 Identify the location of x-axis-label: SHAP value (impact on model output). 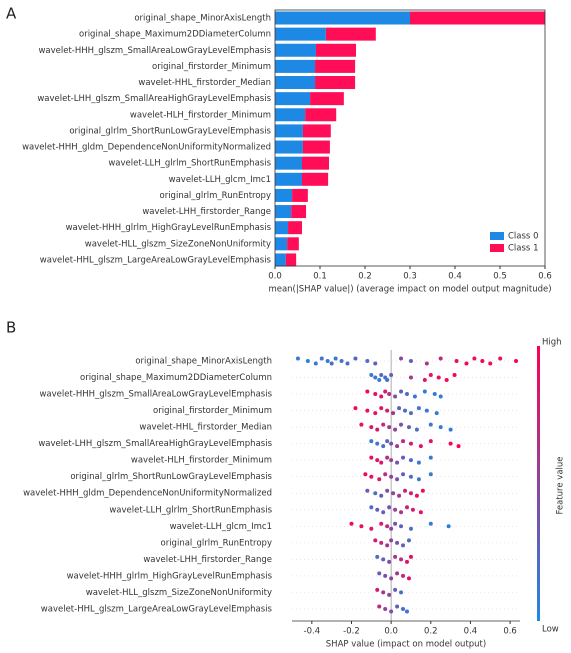
(406, 645).